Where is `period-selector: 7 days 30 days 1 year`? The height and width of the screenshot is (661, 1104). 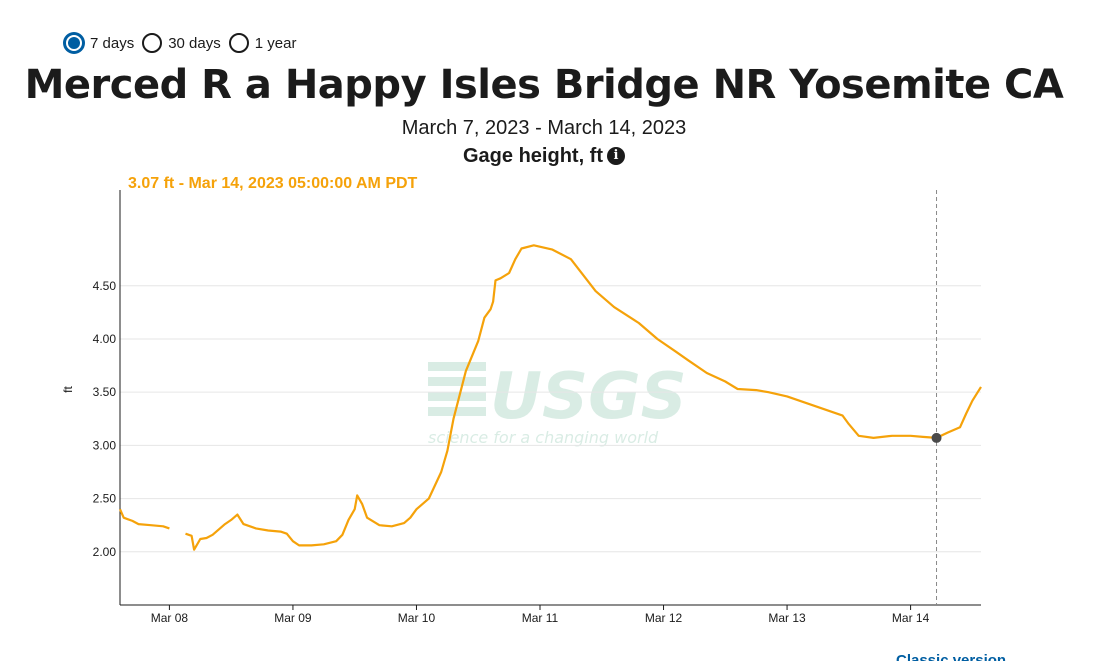 period-selector: 7 days 30 days 1 year is located at coordinates (184, 43).